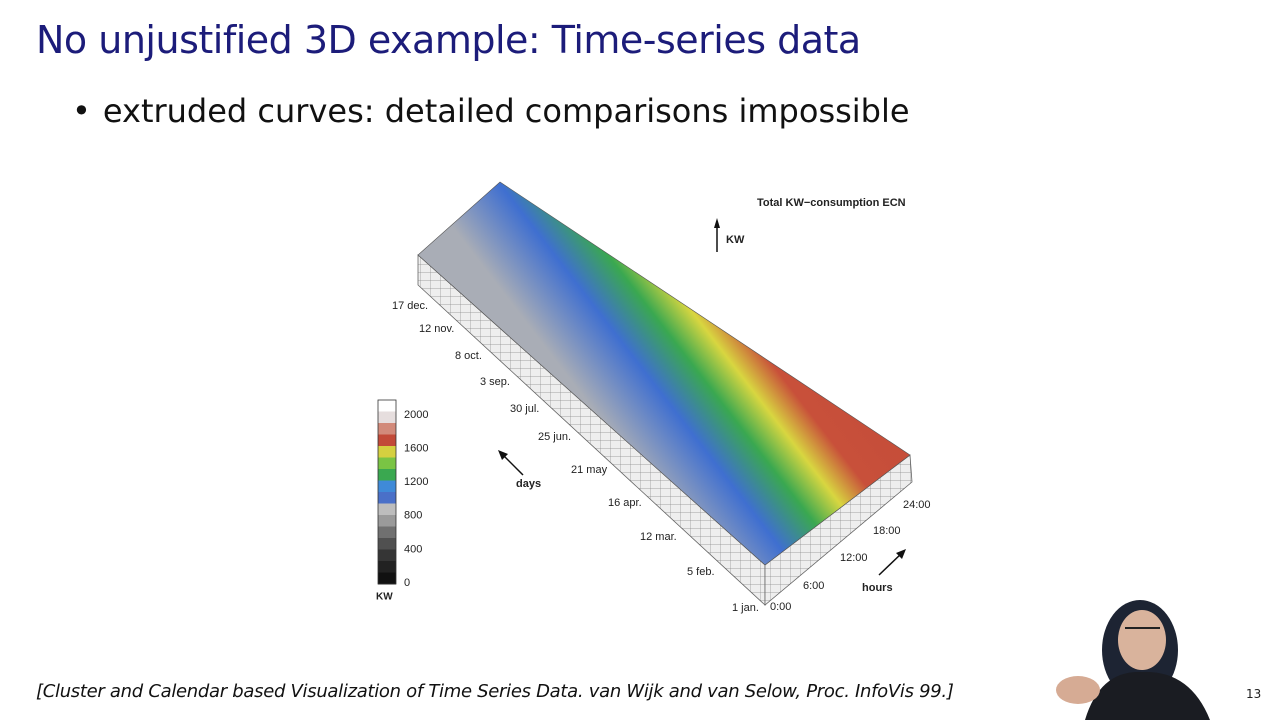 Image resolution: width=1280 pixels, height=720 pixels. Describe the element at coordinates (780, 607) in the screenshot. I see `hour-label: 0:00` at that location.